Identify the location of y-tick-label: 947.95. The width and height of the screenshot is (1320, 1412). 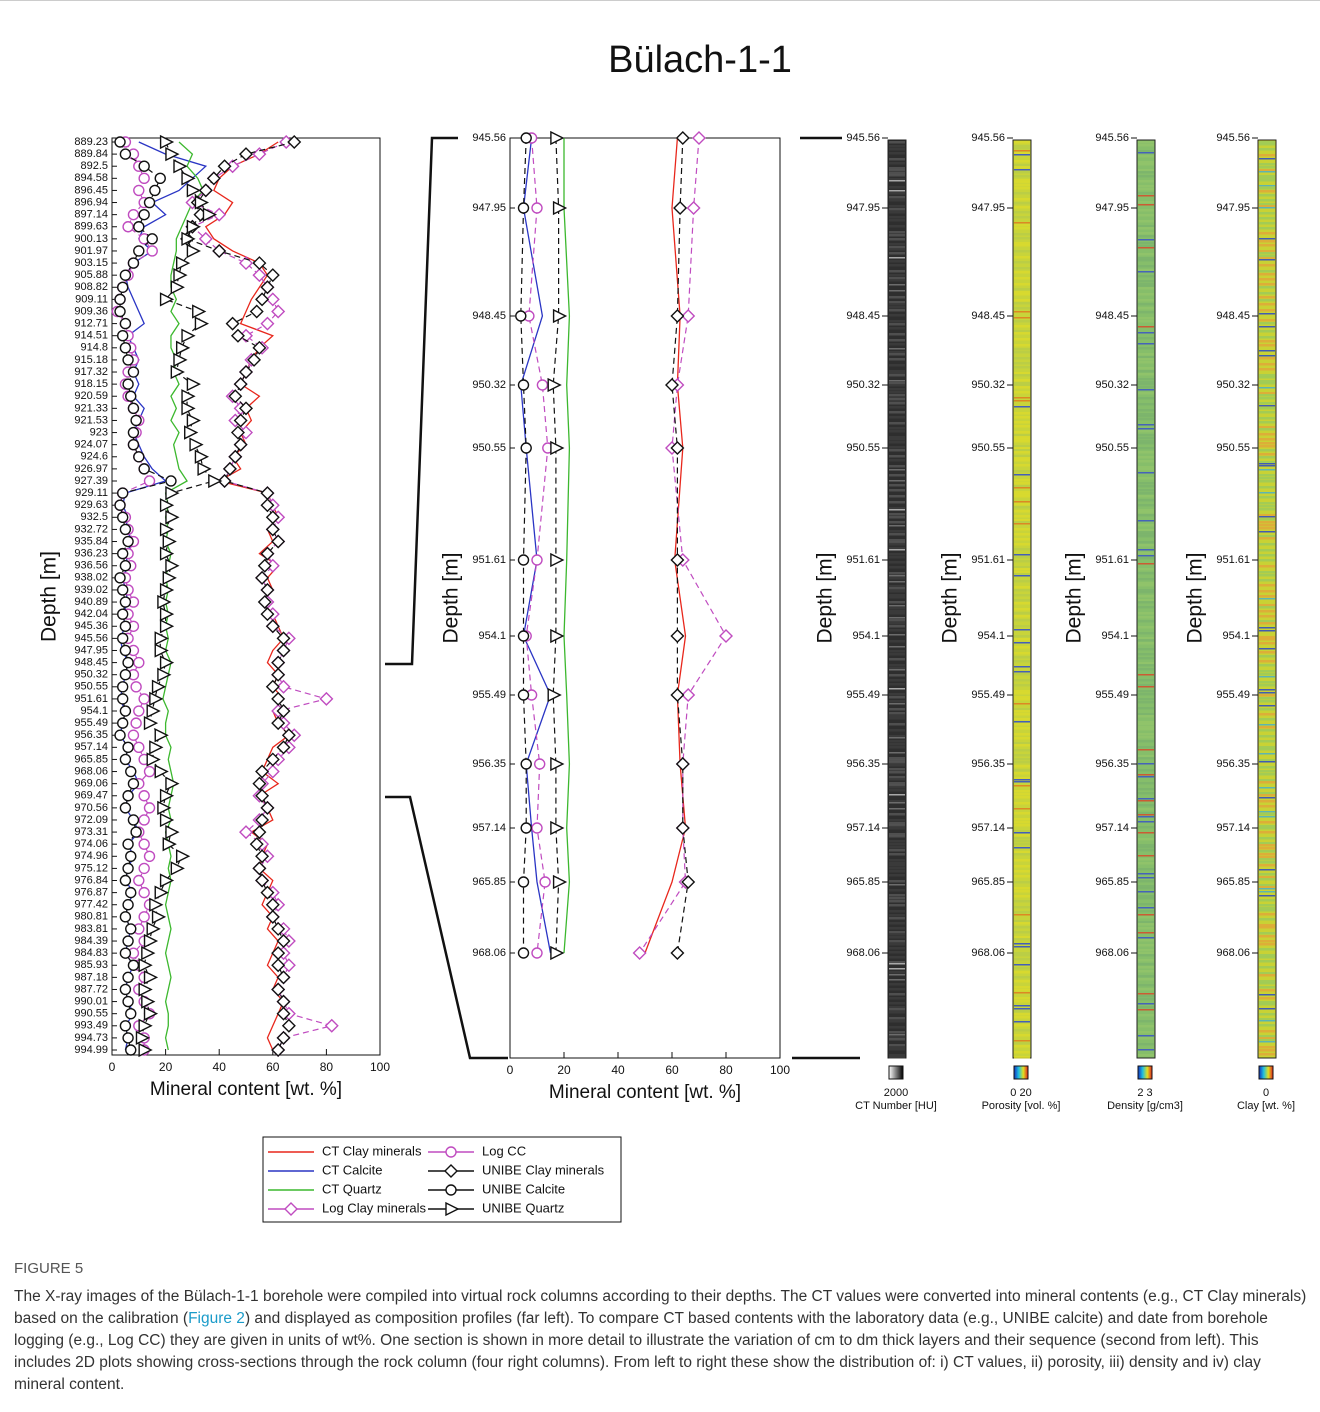
(489, 208).